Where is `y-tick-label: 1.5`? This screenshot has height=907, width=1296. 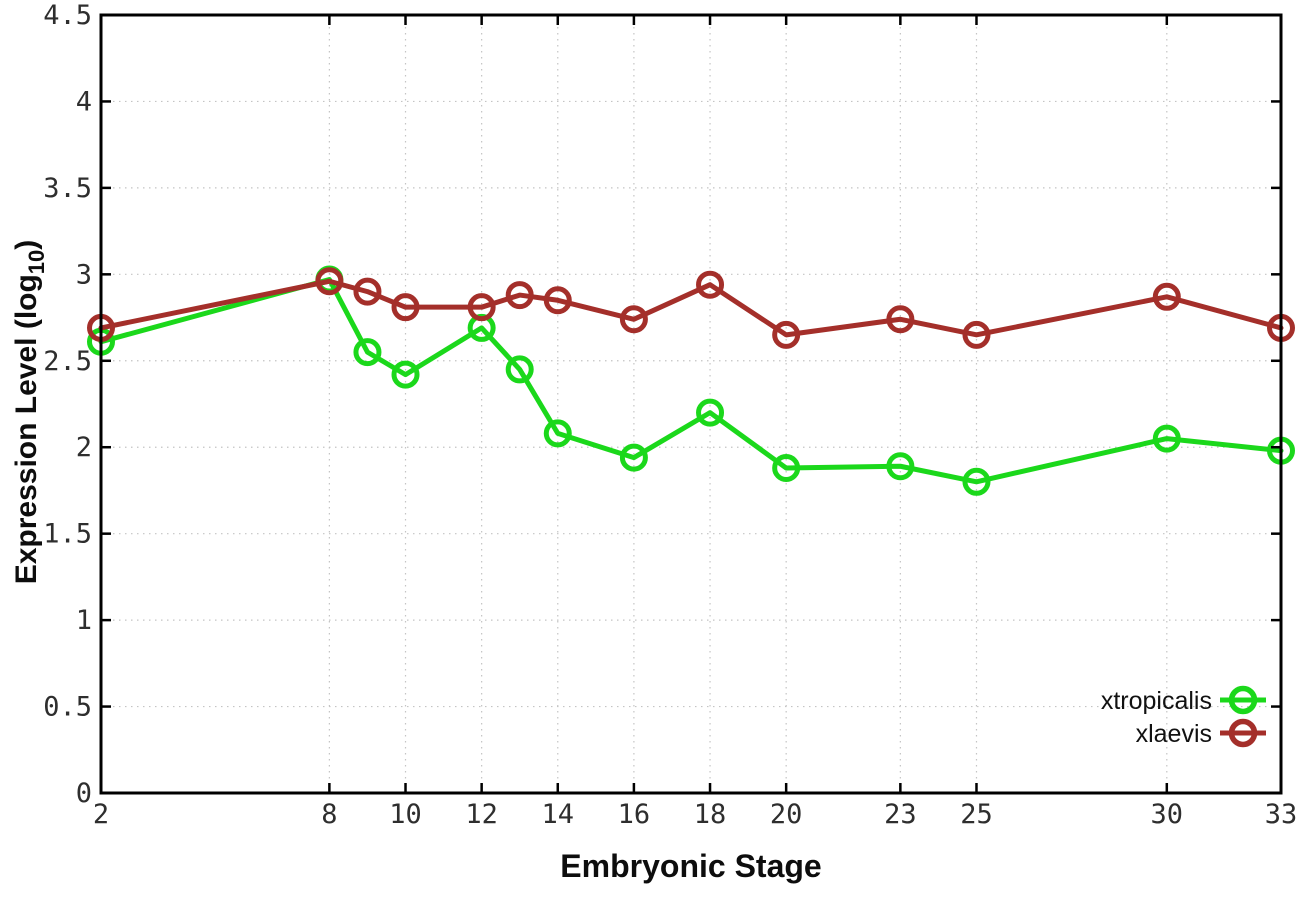 y-tick-label: 1.5 is located at coordinates (67, 534).